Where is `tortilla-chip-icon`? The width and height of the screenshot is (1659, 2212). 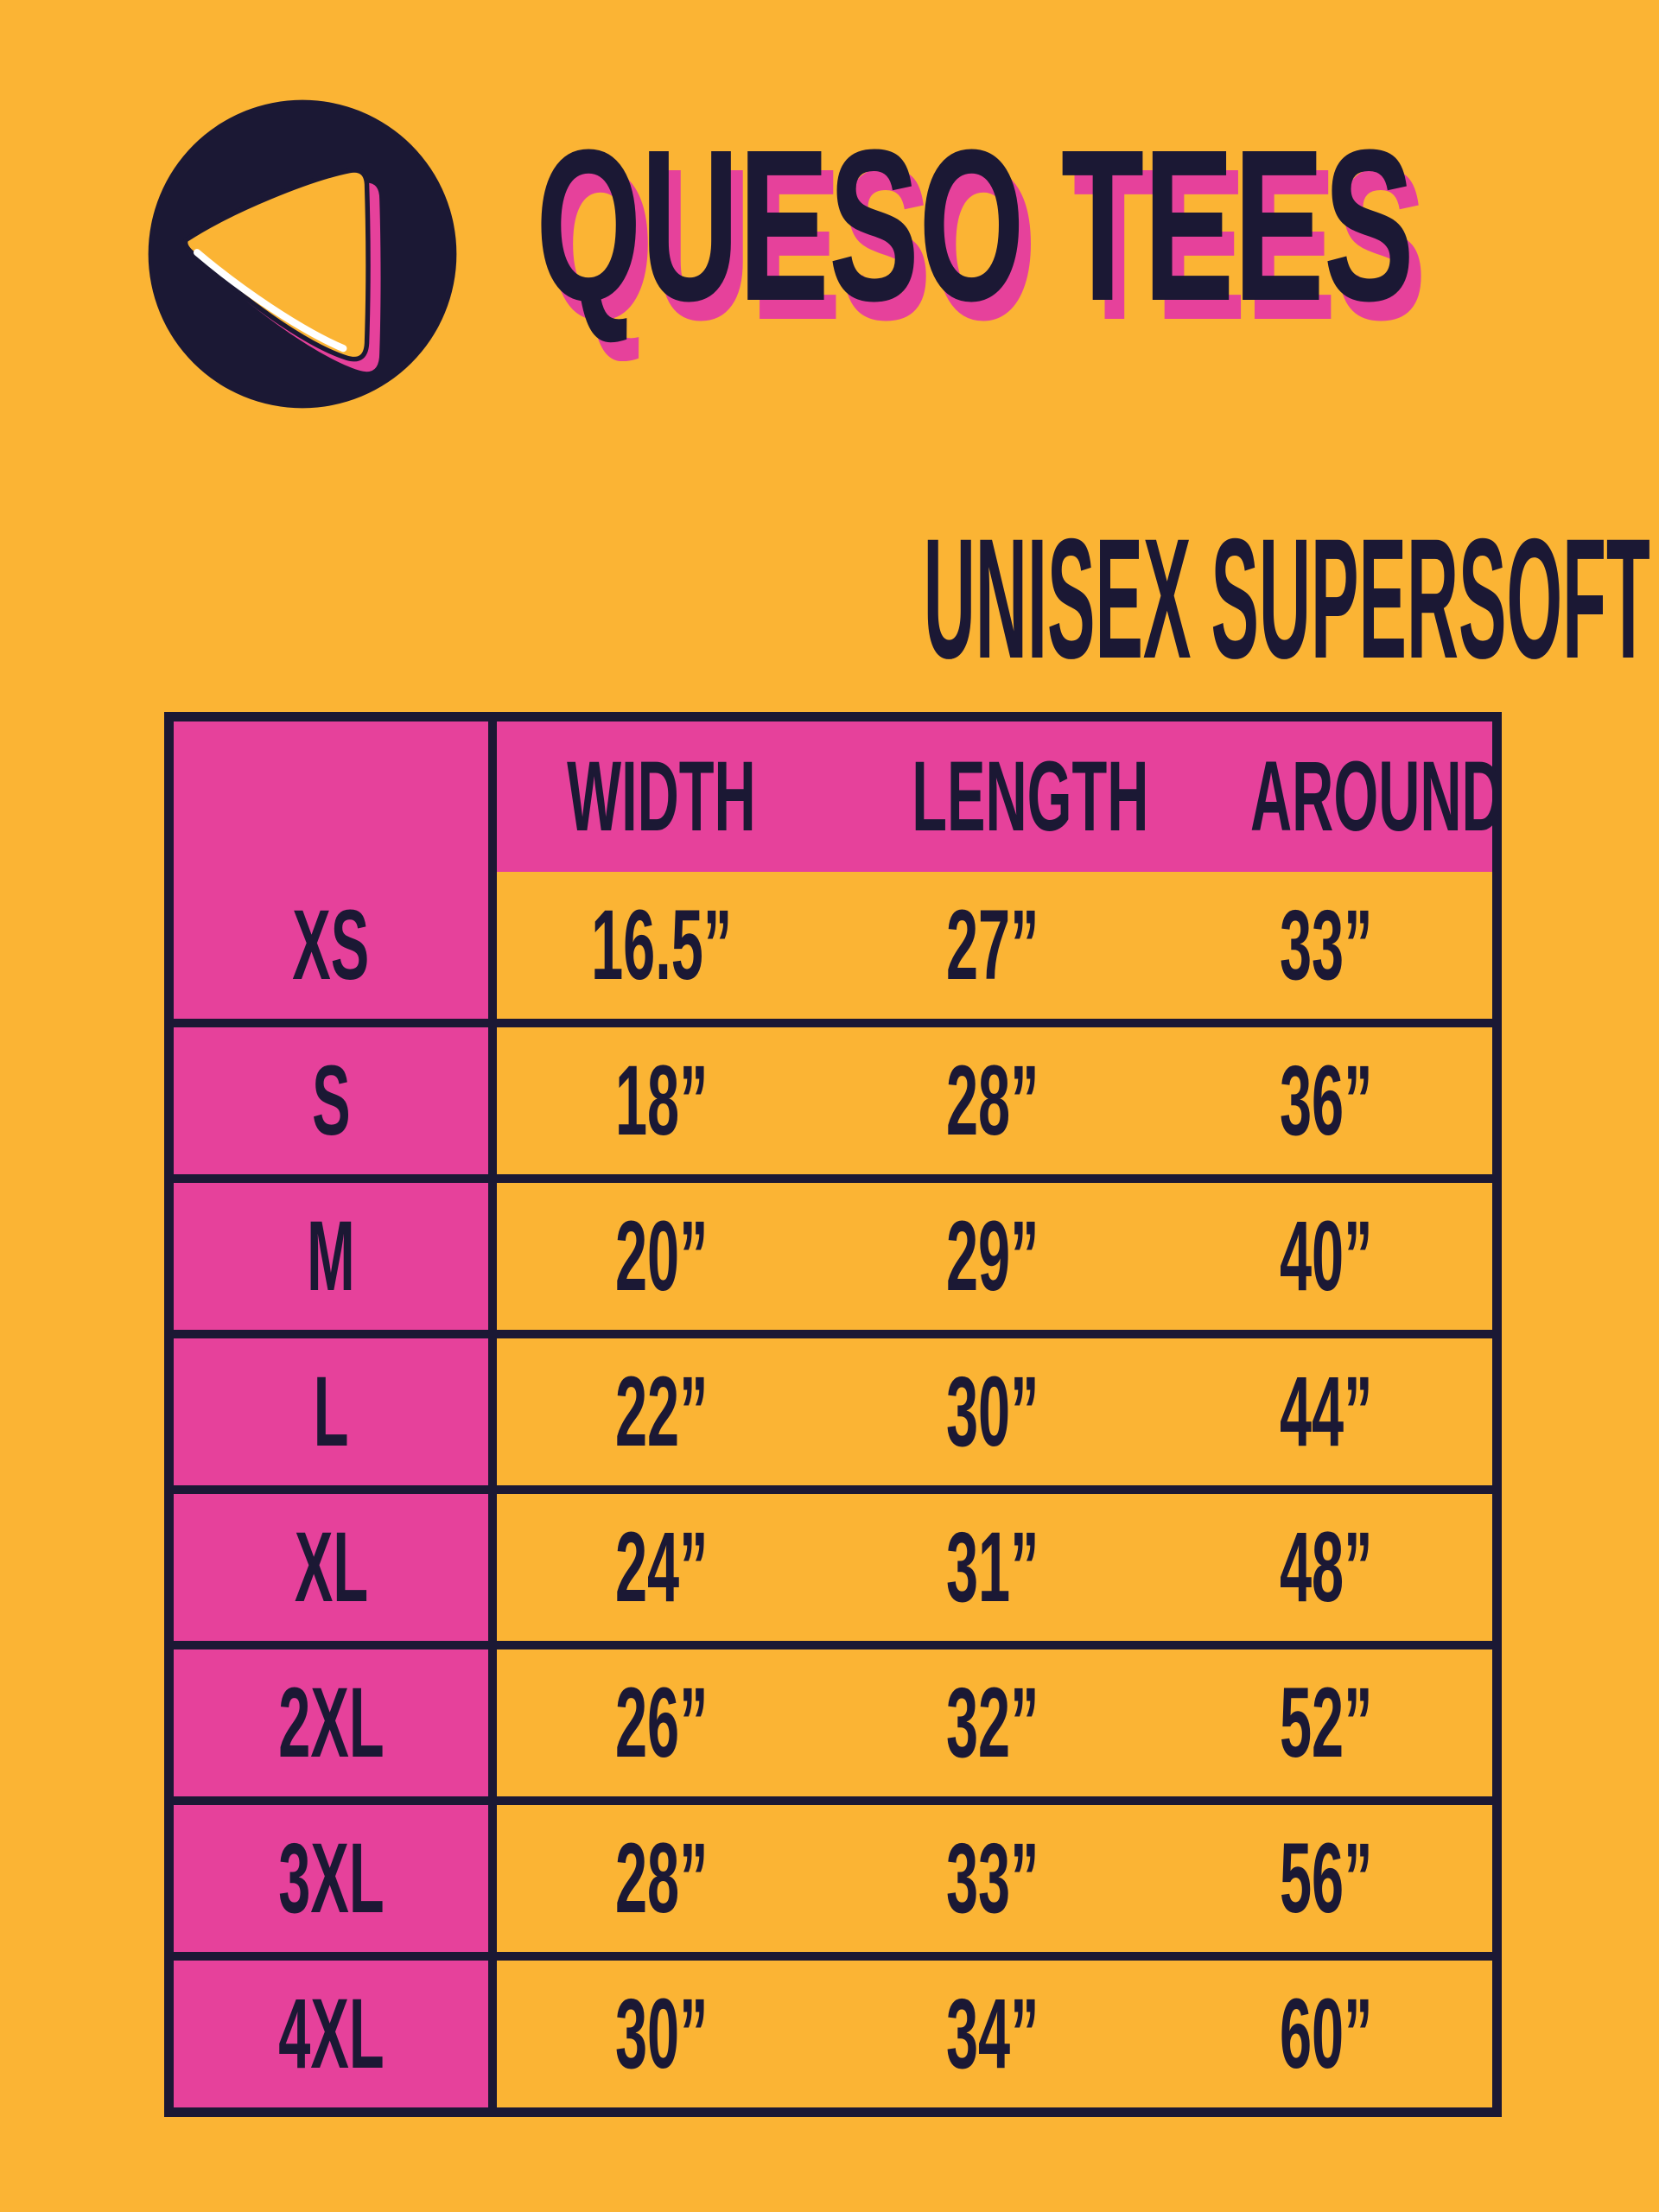 tortilla-chip-icon is located at coordinates (302, 254).